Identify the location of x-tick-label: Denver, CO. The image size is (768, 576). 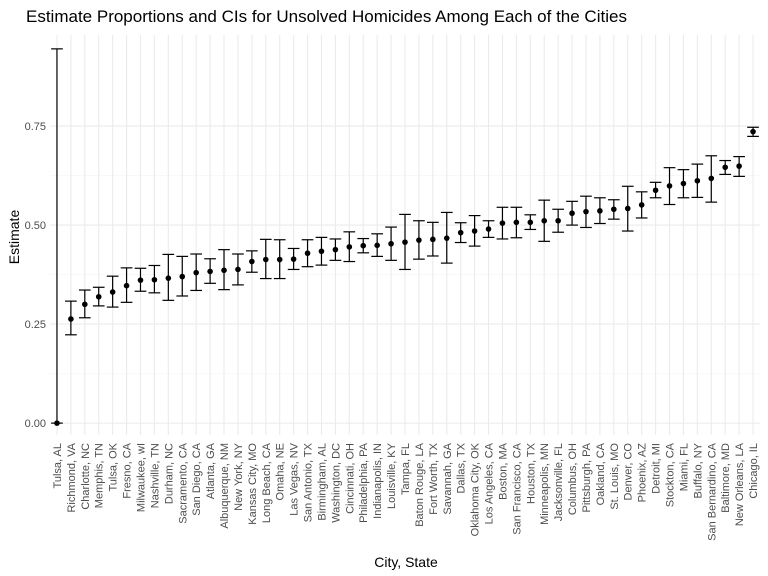
(629, 472).